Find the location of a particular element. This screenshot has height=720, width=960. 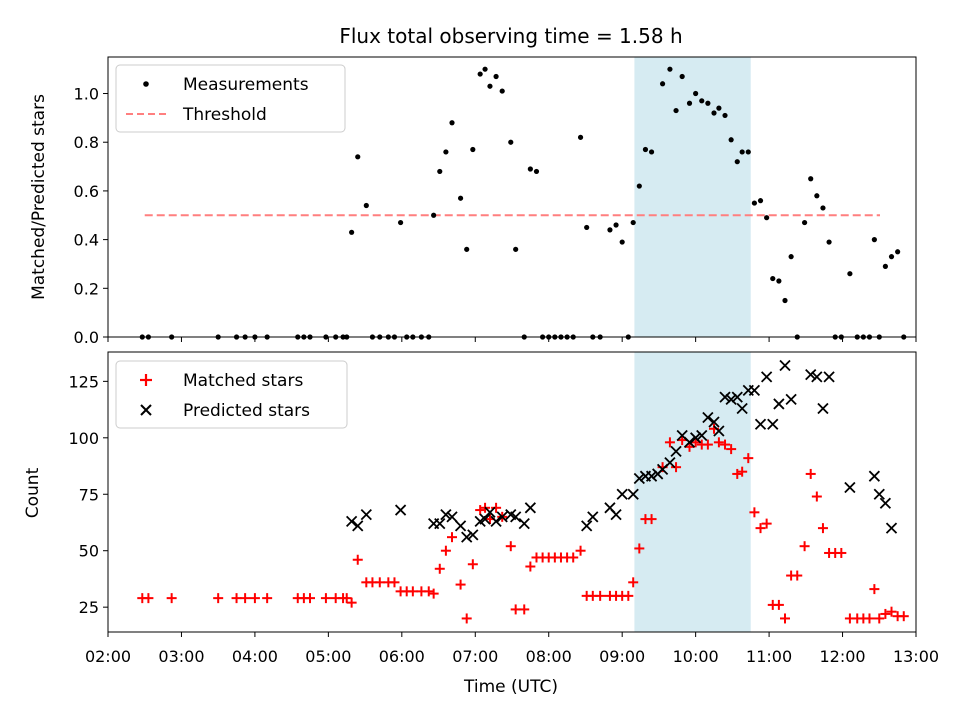

x-tick-label: 02:00 is located at coordinates (108, 656).